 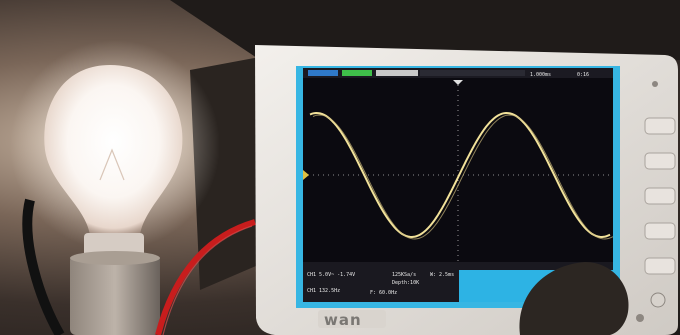 What do you see at coordinates (472, 73) in the screenshot?
I see `timeline-bar` at bounding box center [472, 73].